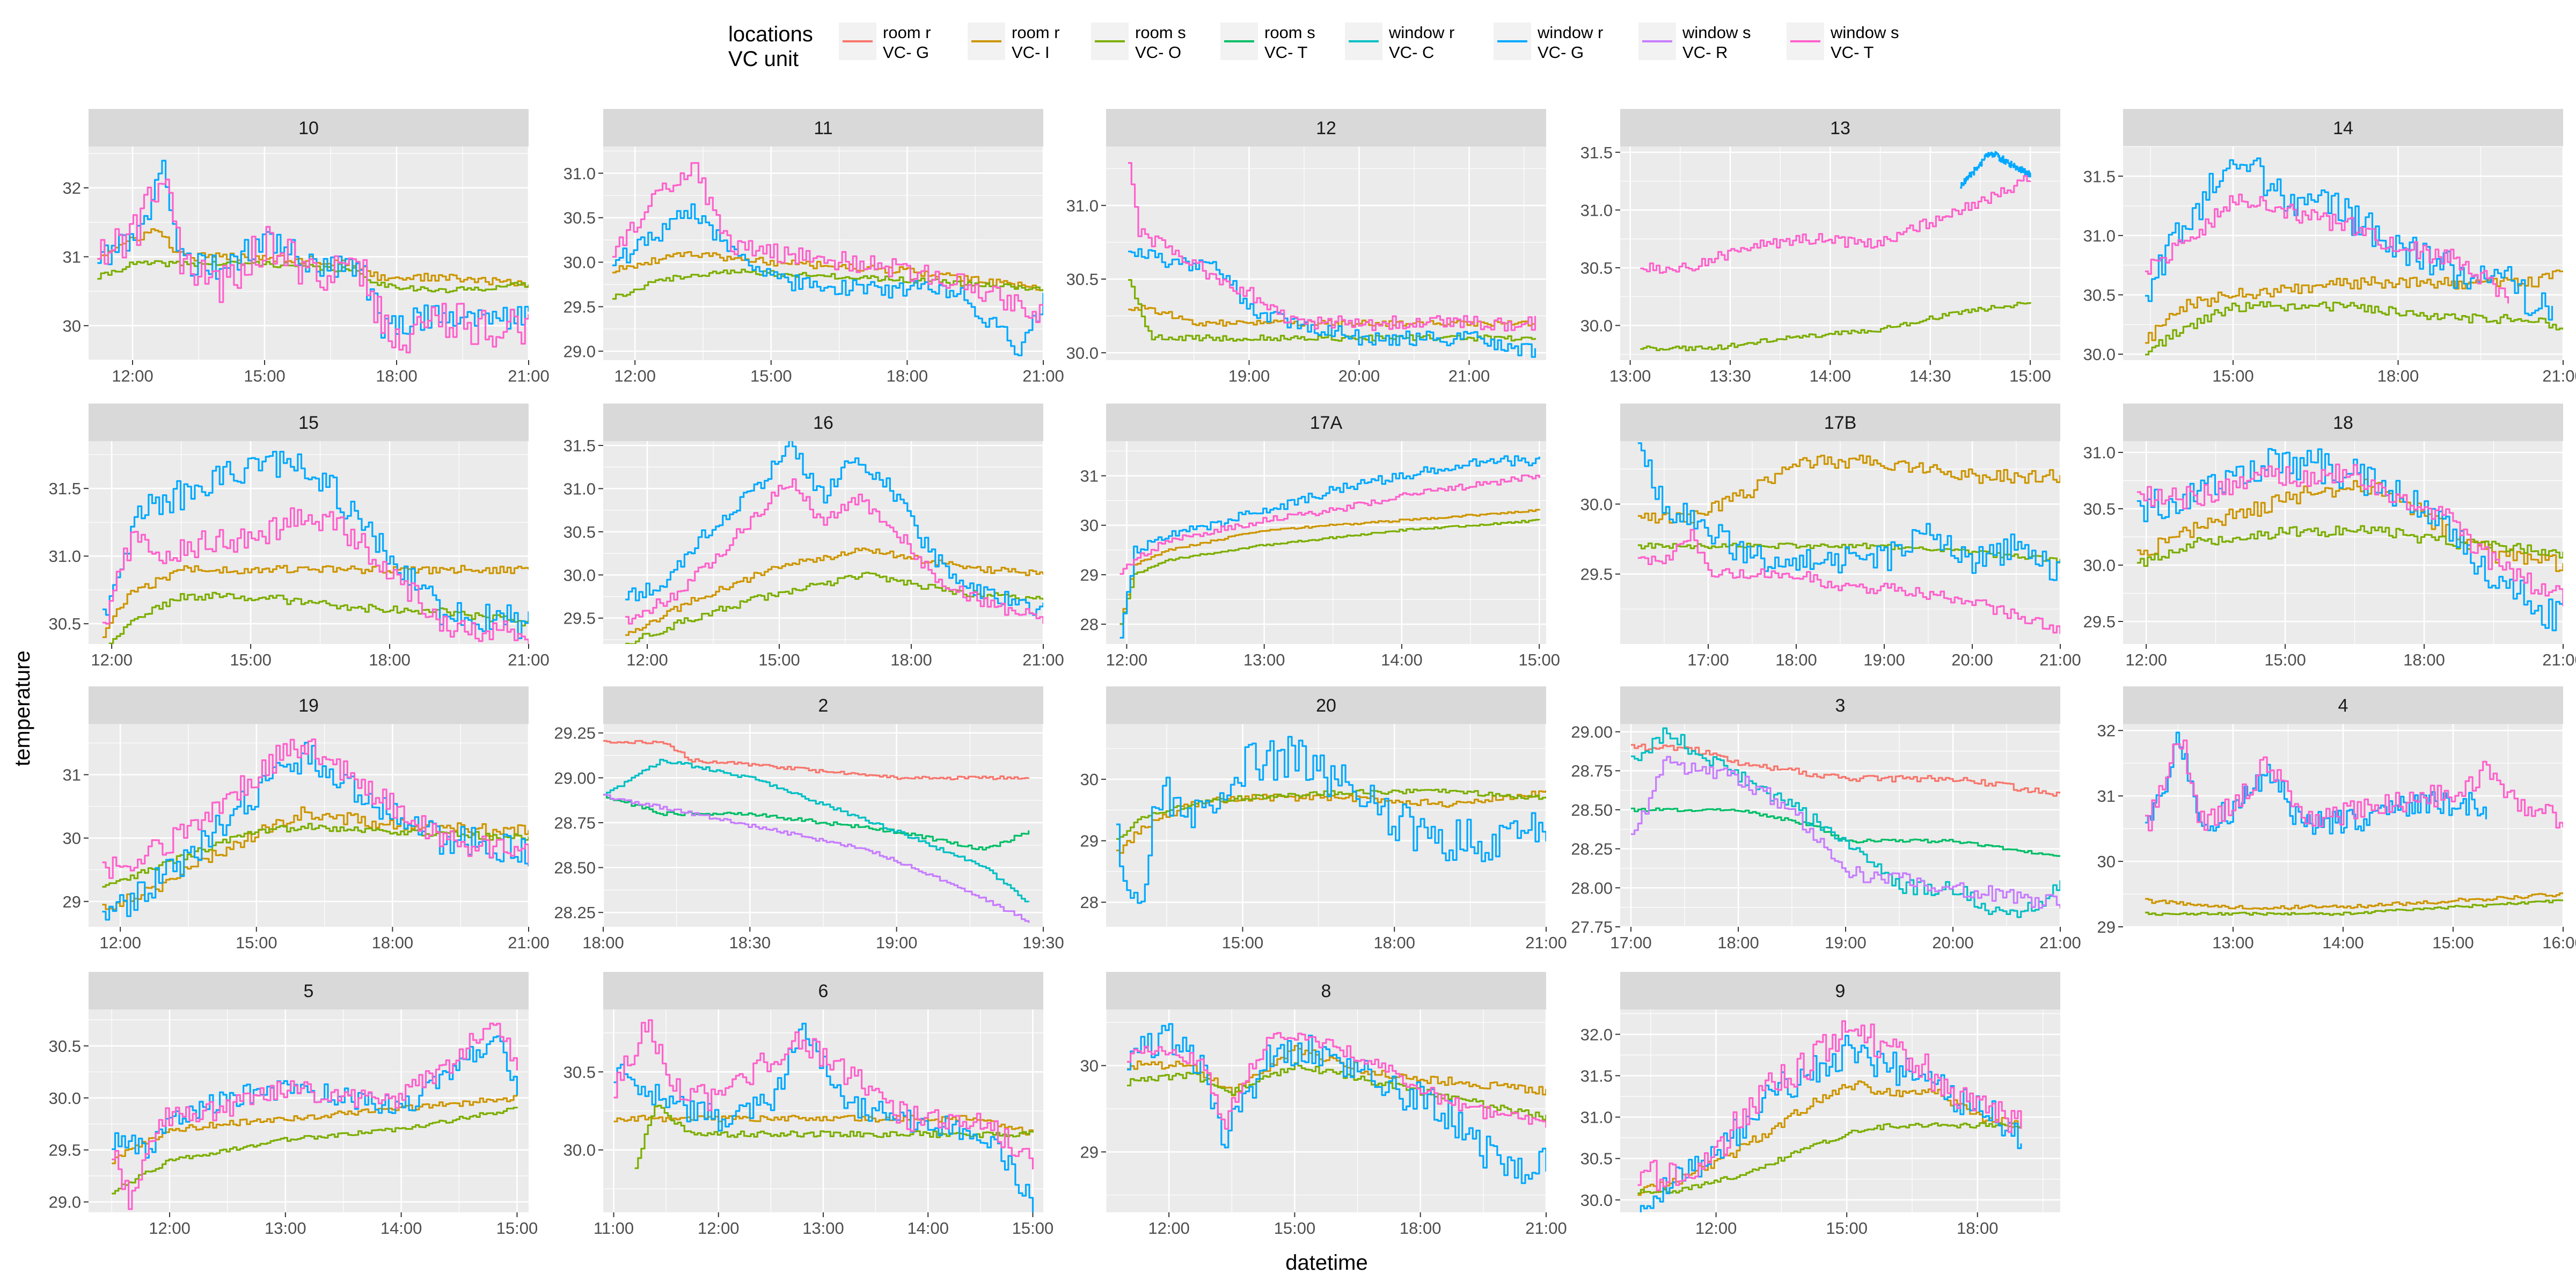 This screenshot has height=1288, width=2576. I want to click on facet-panel: 8 12:00 15:00 18:00 21:00 29 30, so click(1323, 1105).